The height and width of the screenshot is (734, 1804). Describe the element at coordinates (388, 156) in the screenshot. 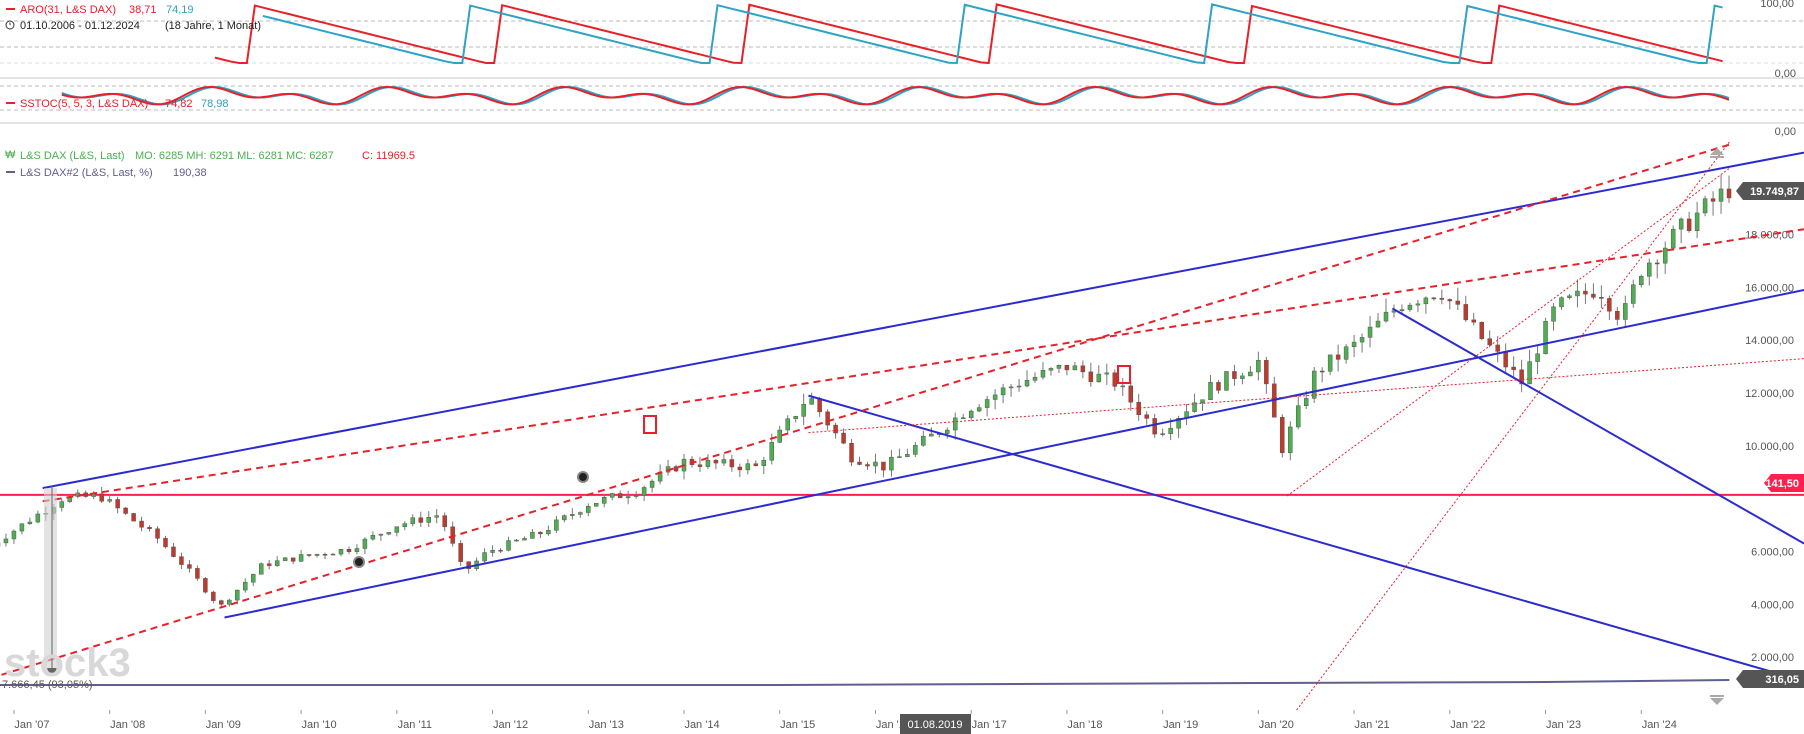

I see `main-legend-line1-close: C: 11969.5` at that location.